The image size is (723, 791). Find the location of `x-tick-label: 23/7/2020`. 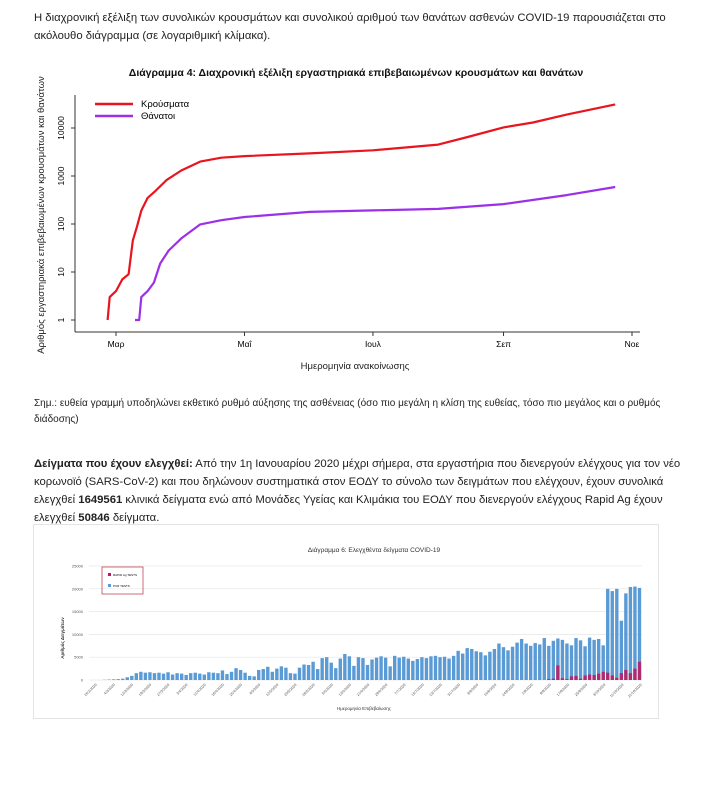

x-tick-label: 23/7/2020 is located at coordinates (436, 690).